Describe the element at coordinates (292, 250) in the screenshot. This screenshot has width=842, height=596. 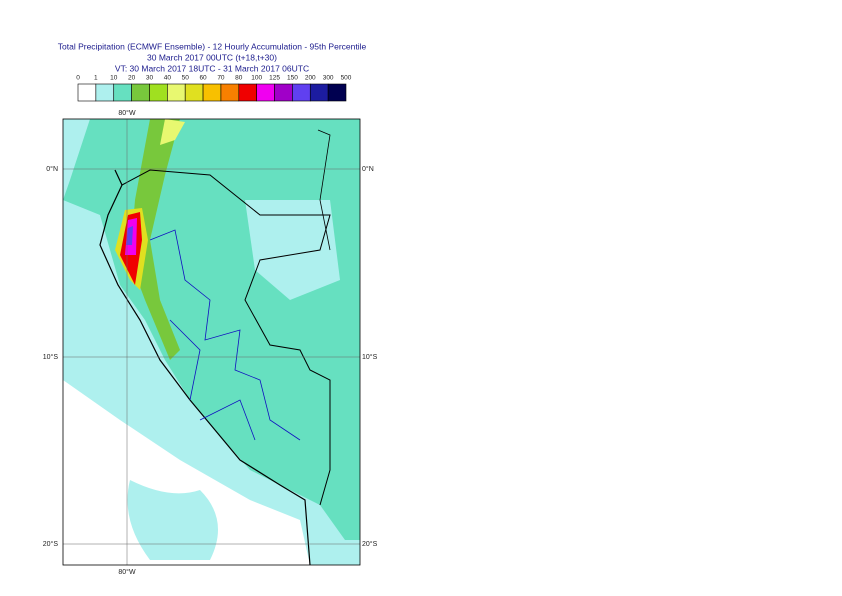
I see `field-patch` at that location.